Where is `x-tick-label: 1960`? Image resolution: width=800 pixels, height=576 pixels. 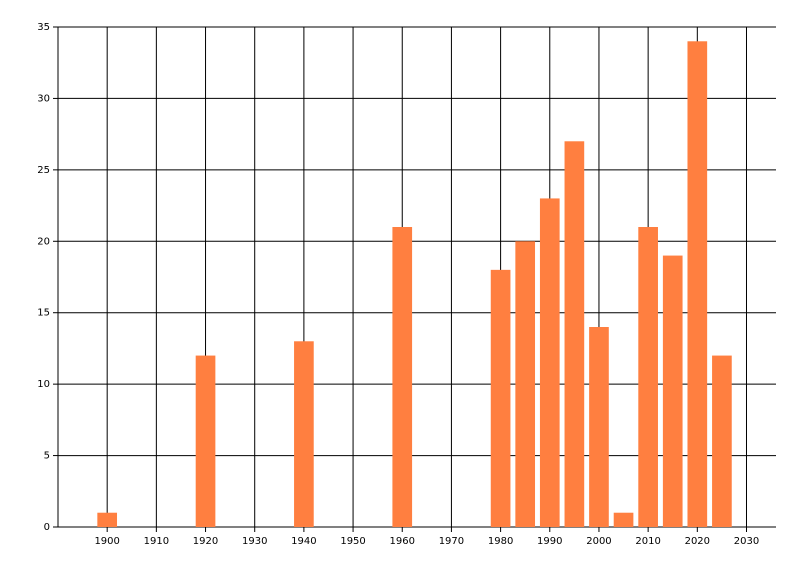
x-tick-label: 1960 is located at coordinates (402, 541).